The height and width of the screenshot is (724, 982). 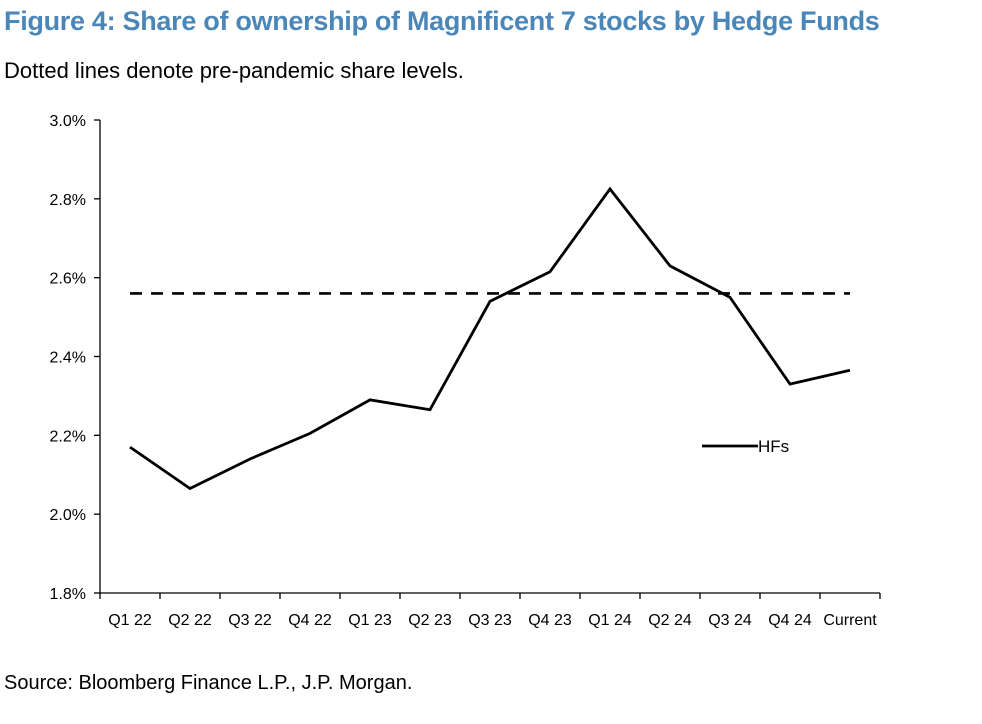 What do you see at coordinates (68, 515) in the screenshot?
I see `y-tick-label: 2.0%` at bounding box center [68, 515].